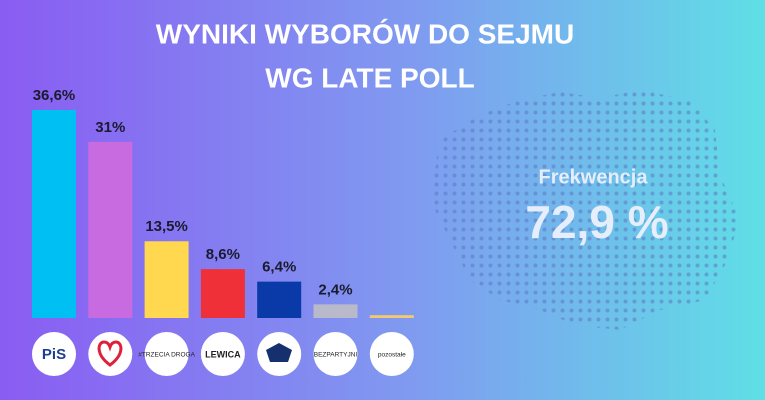  Describe the element at coordinates (54, 95) in the screenshot. I see `value-label: 36,6%` at that location.